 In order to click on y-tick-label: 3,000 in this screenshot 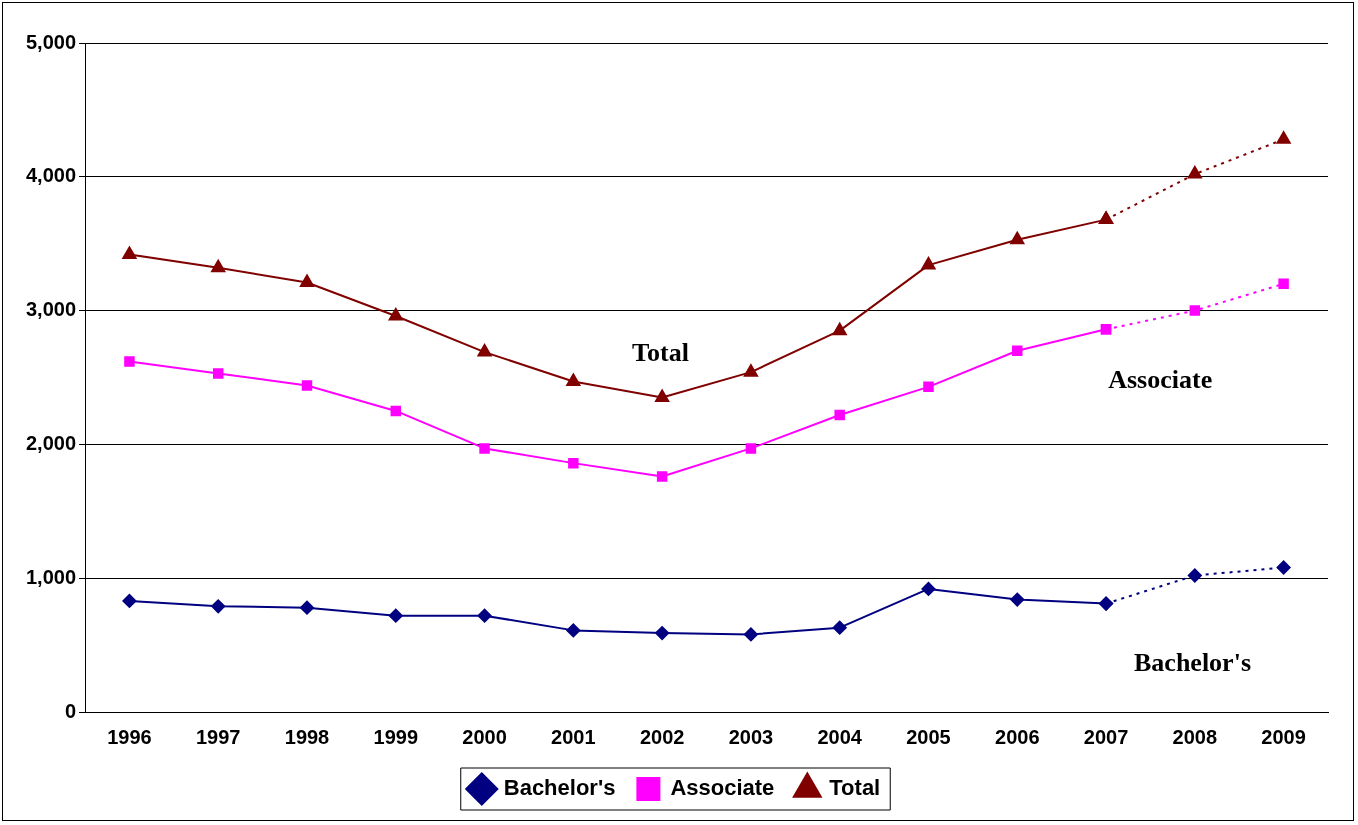, I will do `click(51, 309)`.